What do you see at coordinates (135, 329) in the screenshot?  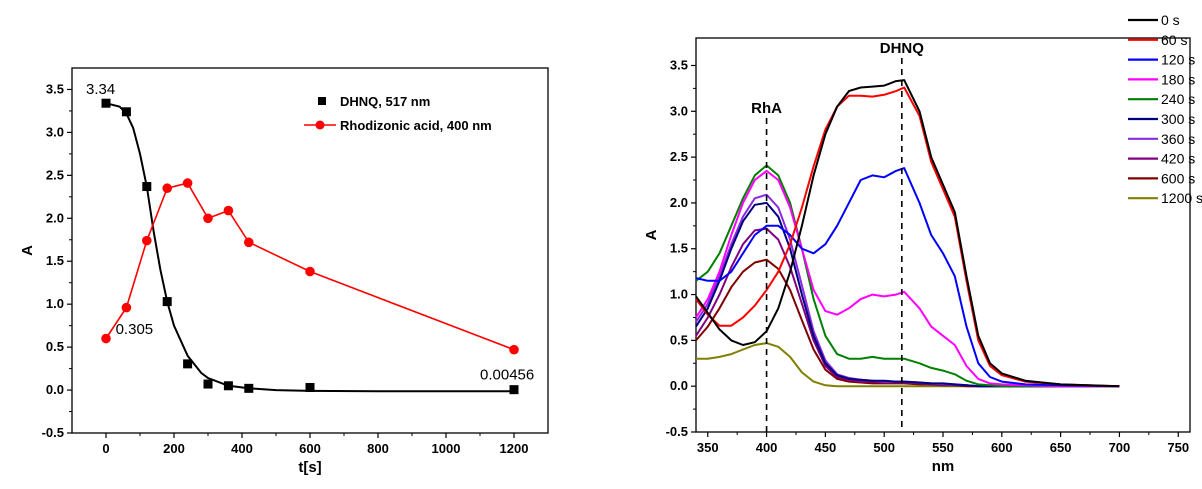 I see `data-label-annotation: 0.305` at bounding box center [135, 329].